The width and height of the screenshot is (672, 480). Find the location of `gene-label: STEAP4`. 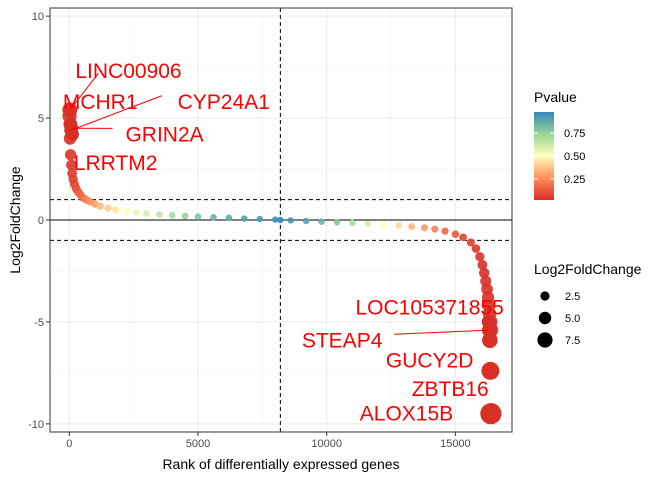

gene-label: STEAP4 is located at coordinates (342, 340).